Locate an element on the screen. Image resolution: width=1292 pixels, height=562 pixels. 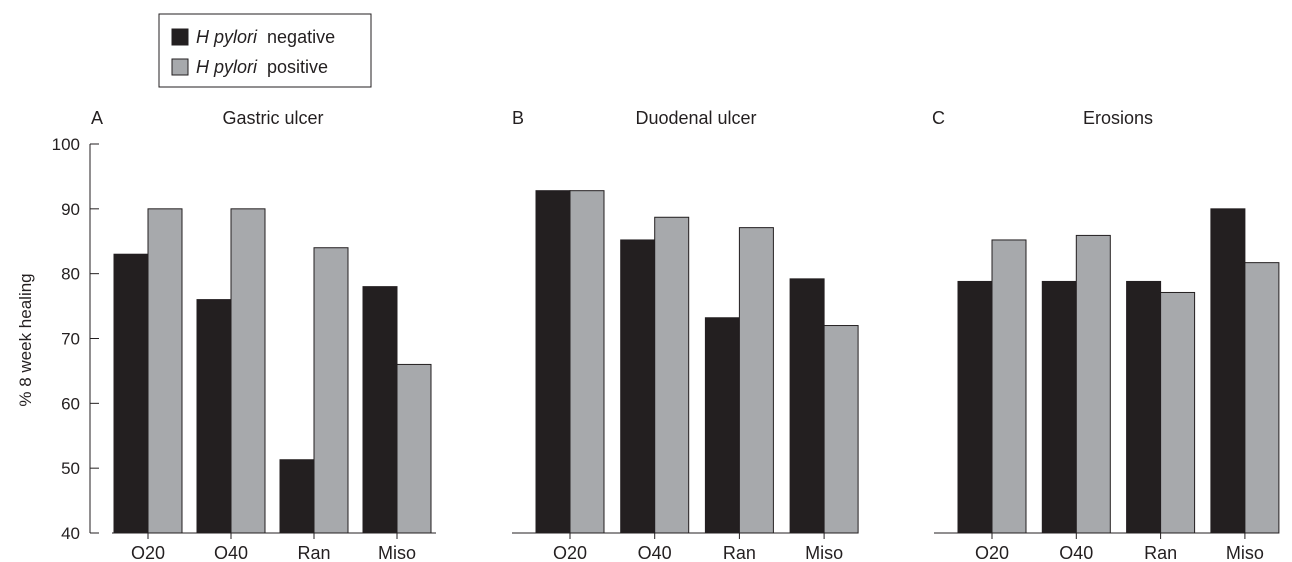
y-tick-label: 60 is located at coordinates (70, 403).